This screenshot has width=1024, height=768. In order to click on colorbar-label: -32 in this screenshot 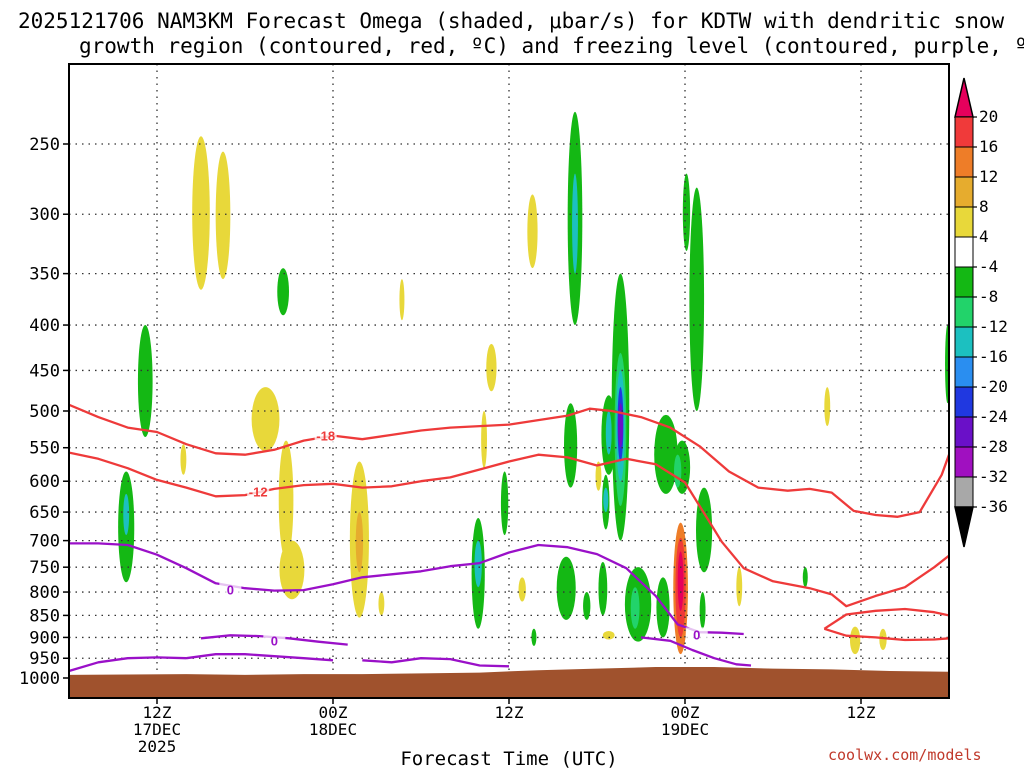, I will do `click(993, 476)`.